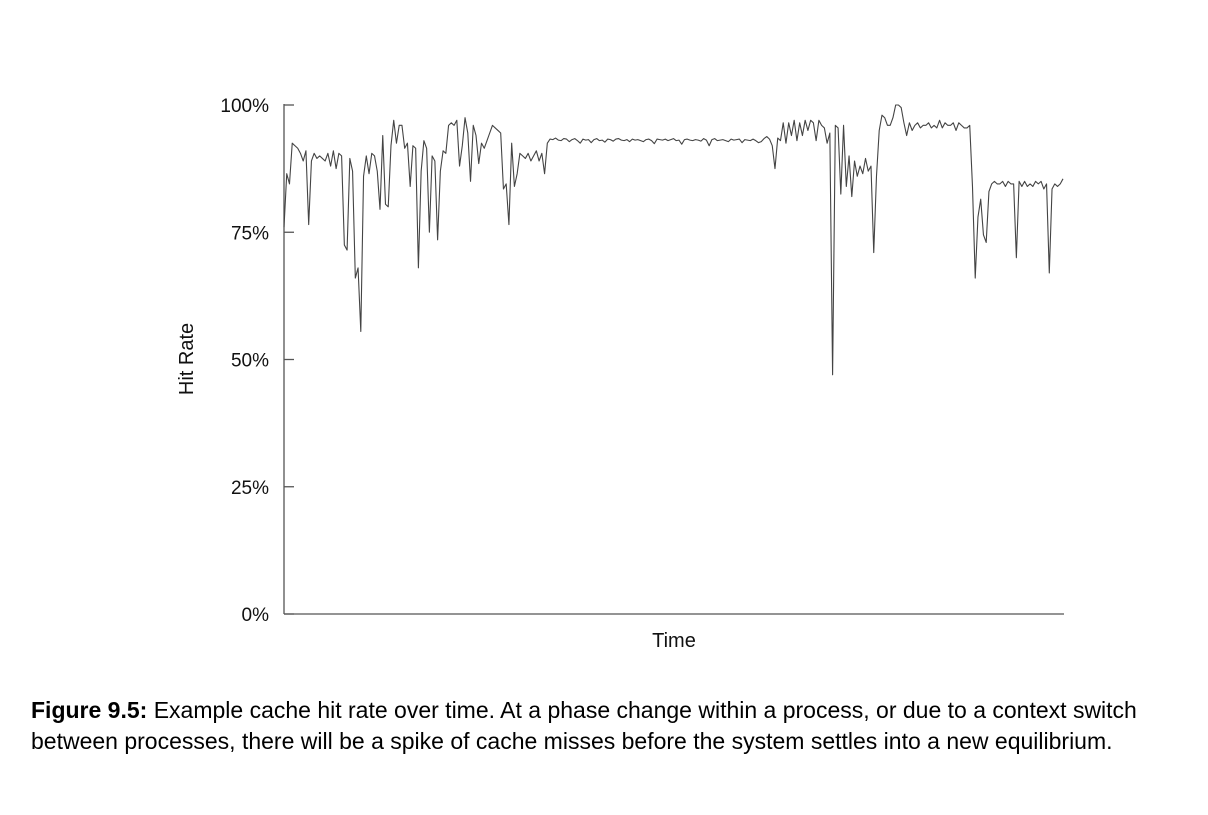  What do you see at coordinates (89, 710) in the screenshot?
I see `figure-caption-label: Figure 9.5:` at bounding box center [89, 710].